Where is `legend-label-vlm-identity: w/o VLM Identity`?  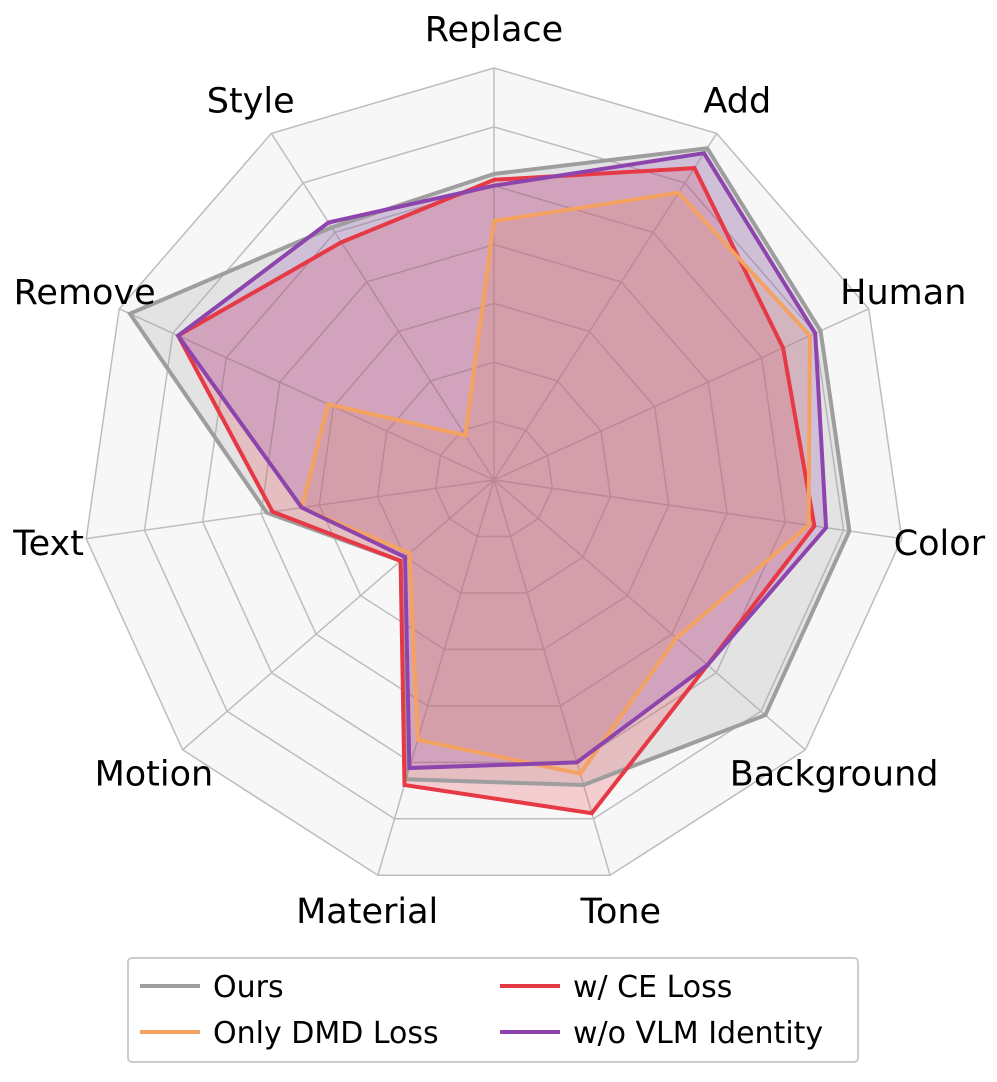
legend-label-vlm-identity: w/o VLM Identity is located at coordinates (698, 1033).